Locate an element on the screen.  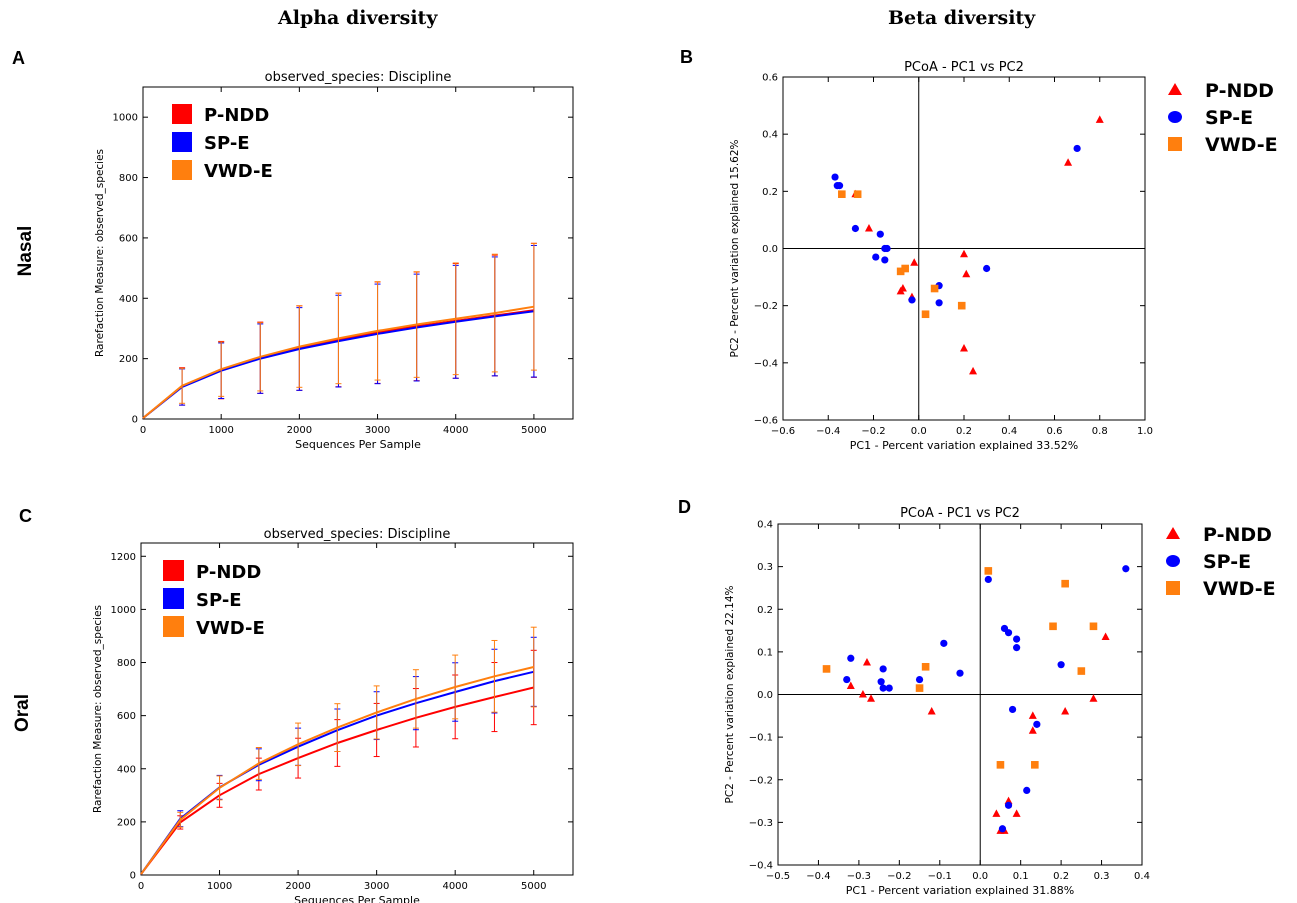
y-tick-label: 600 is located at coordinates (126, 716).